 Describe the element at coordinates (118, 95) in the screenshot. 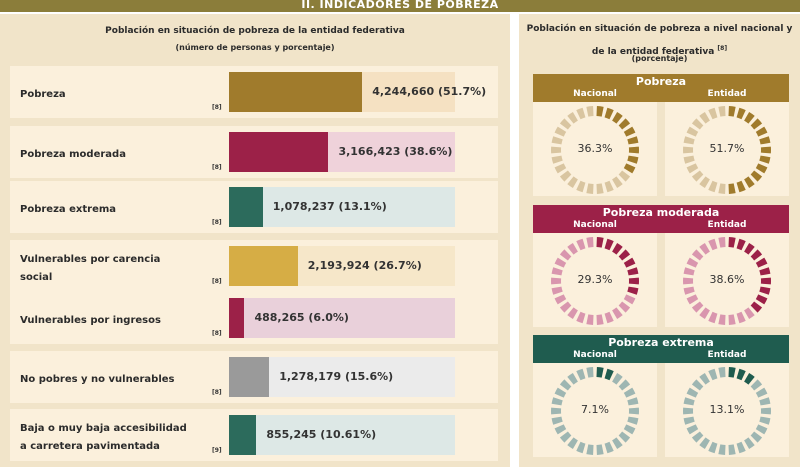

I see `indicator-label: Pobreza` at that location.